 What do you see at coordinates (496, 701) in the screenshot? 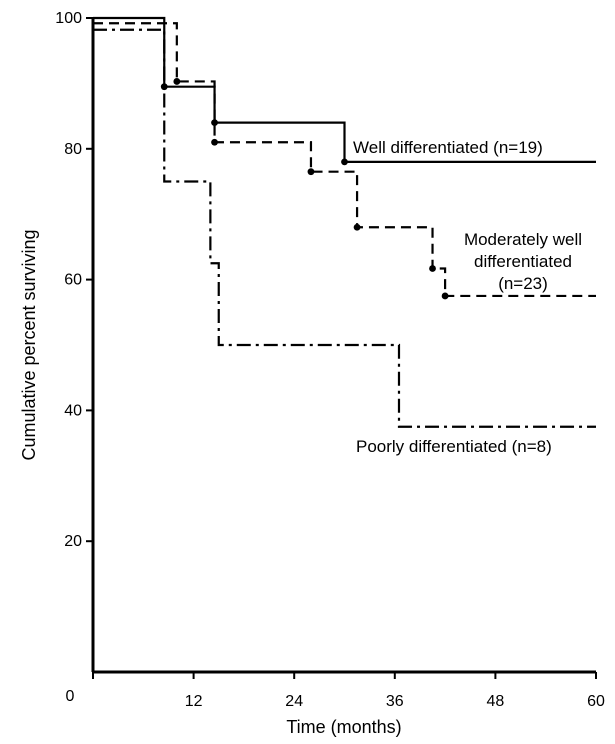
I see `x-tick-label: 48` at bounding box center [496, 701].